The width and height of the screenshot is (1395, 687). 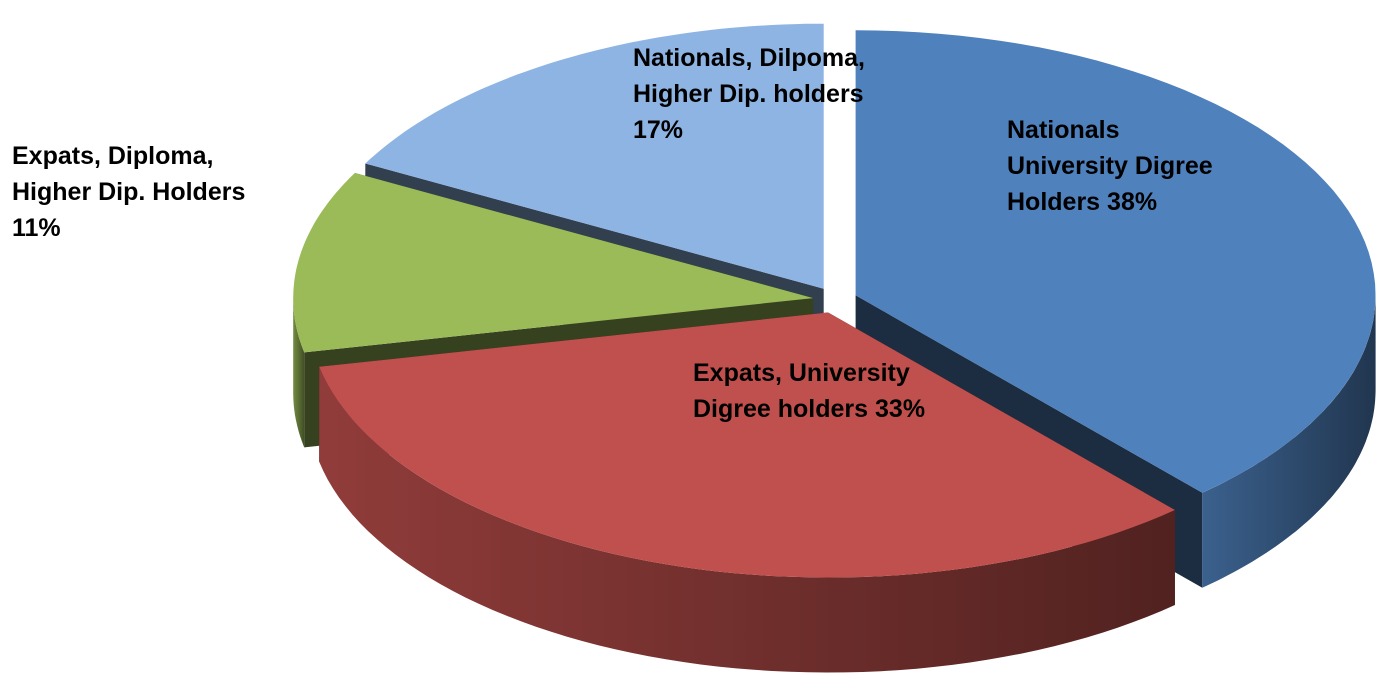 I want to click on slice-label: Expats, Diploma, Higher Dip. Holders 11%, so click(x=142, y=192).